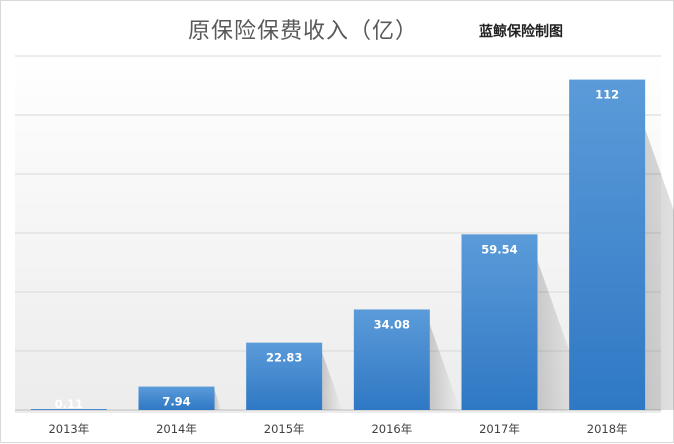 The image size is (674, 444). What do you see at coordinates (391, 429) in the screenshot?
I see `x-tick-label: 2016年` at bounding box center [391, 429].